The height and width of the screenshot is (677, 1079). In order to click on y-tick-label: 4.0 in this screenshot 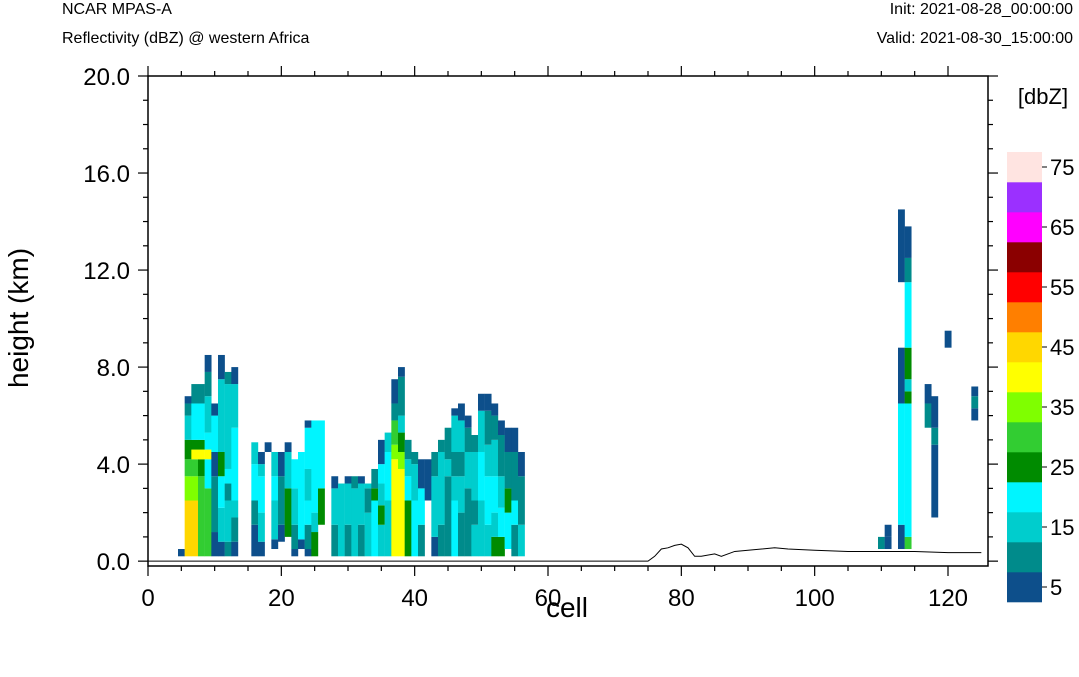, I will do `click(113, 465)`.